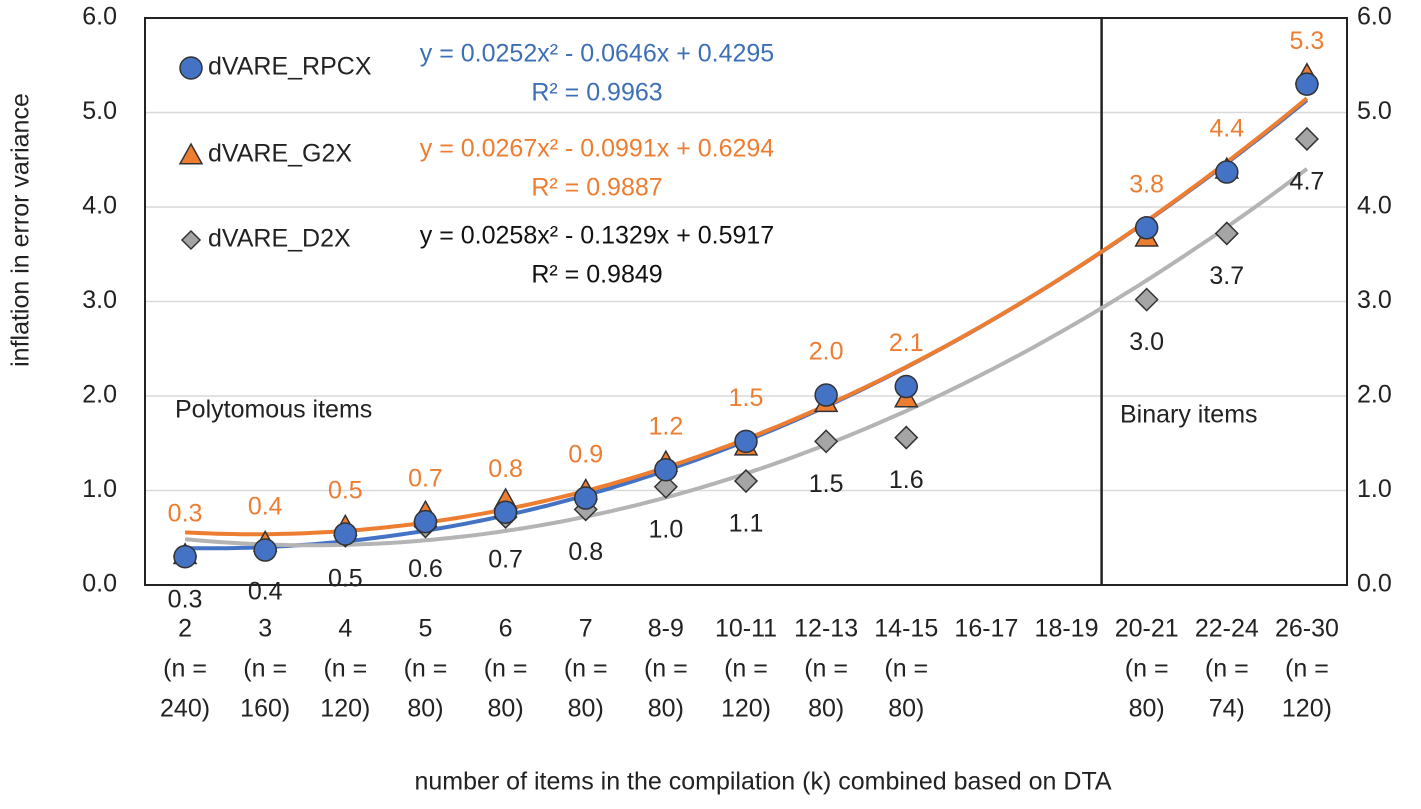 The height and width of the screenshot is (809, 1421). What do you see at coordinates (986, 629) in the screenshot?
I see `x-tick-label: 16-17` at bounding box center [986, 629].